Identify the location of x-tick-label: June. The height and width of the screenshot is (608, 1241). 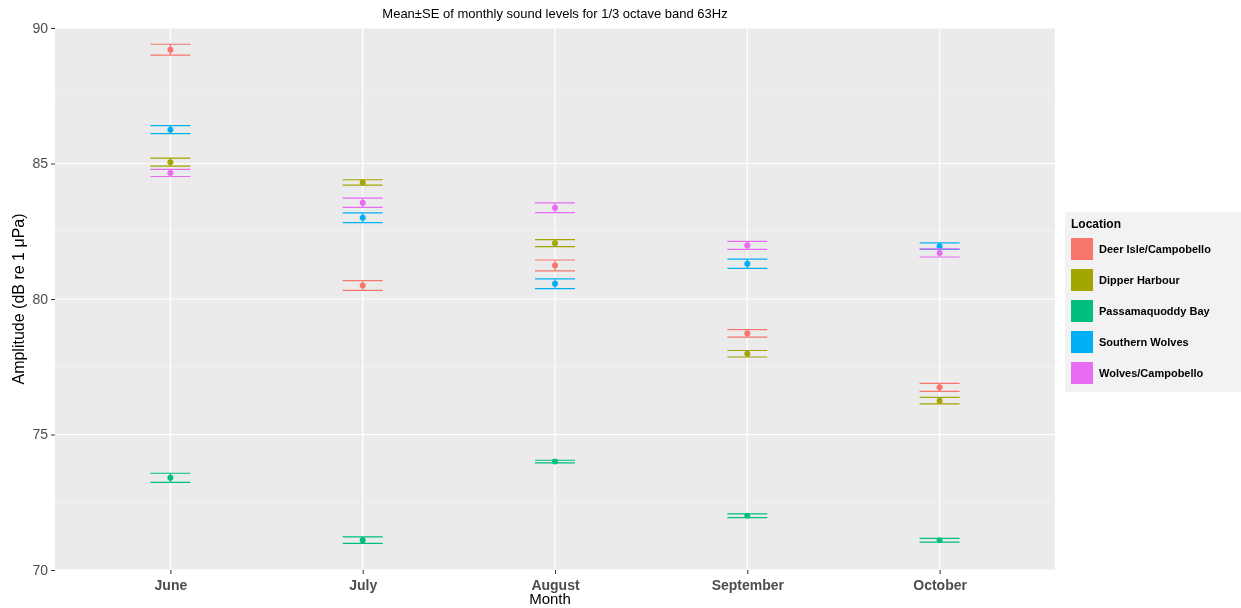
(171, 584).